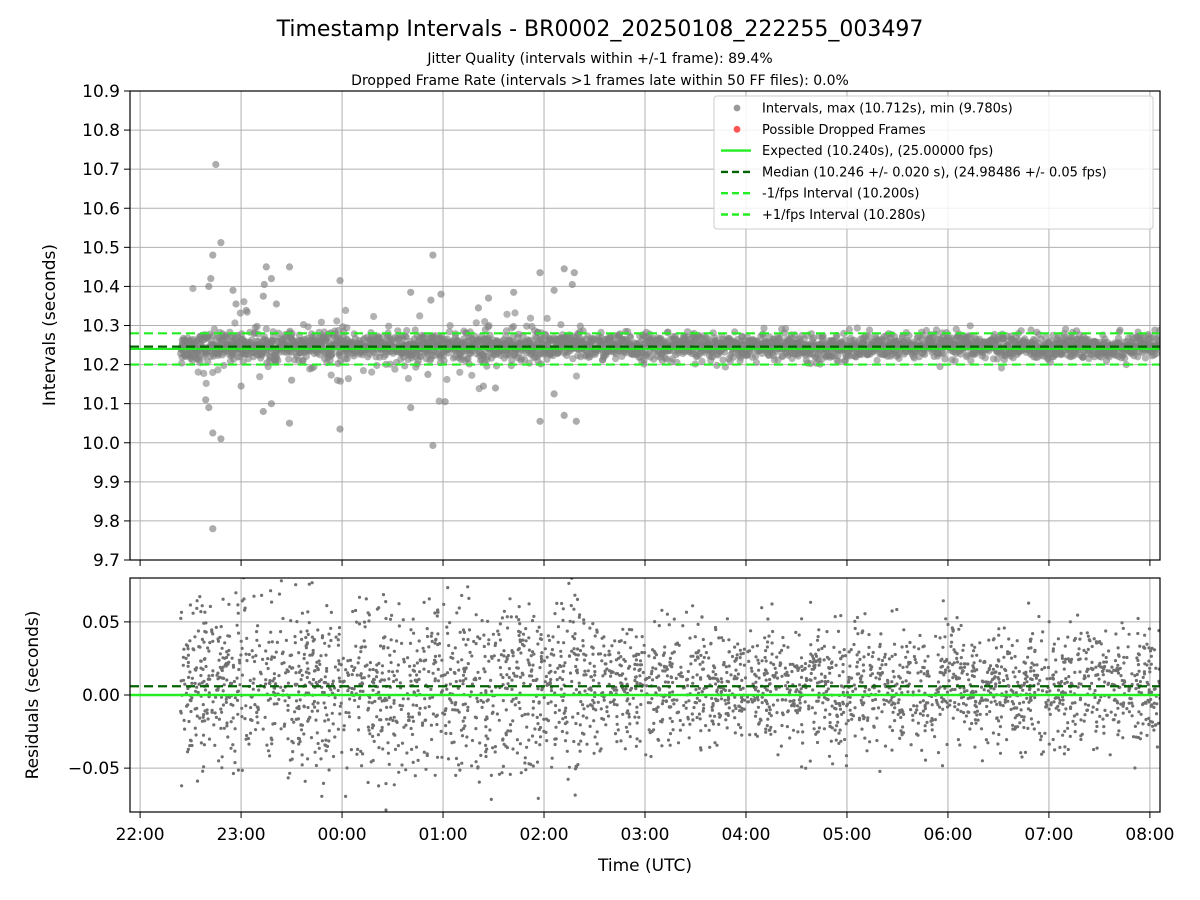  I want to click on intervals-y-tick-label: 10.7, so click(101, 170).